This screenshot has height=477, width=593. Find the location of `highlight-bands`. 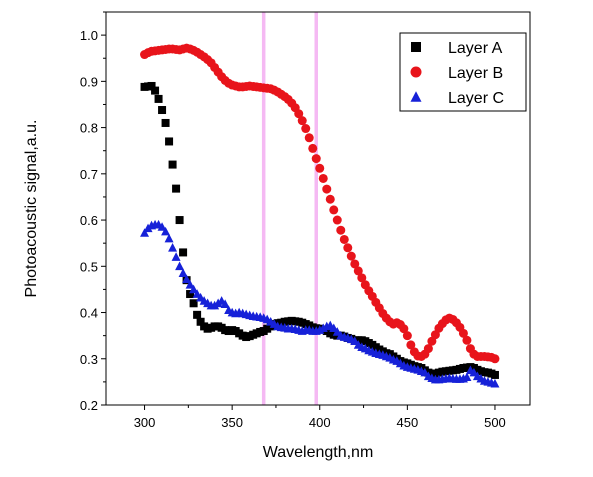

highlight-bands is located at coordinates (289, 208).